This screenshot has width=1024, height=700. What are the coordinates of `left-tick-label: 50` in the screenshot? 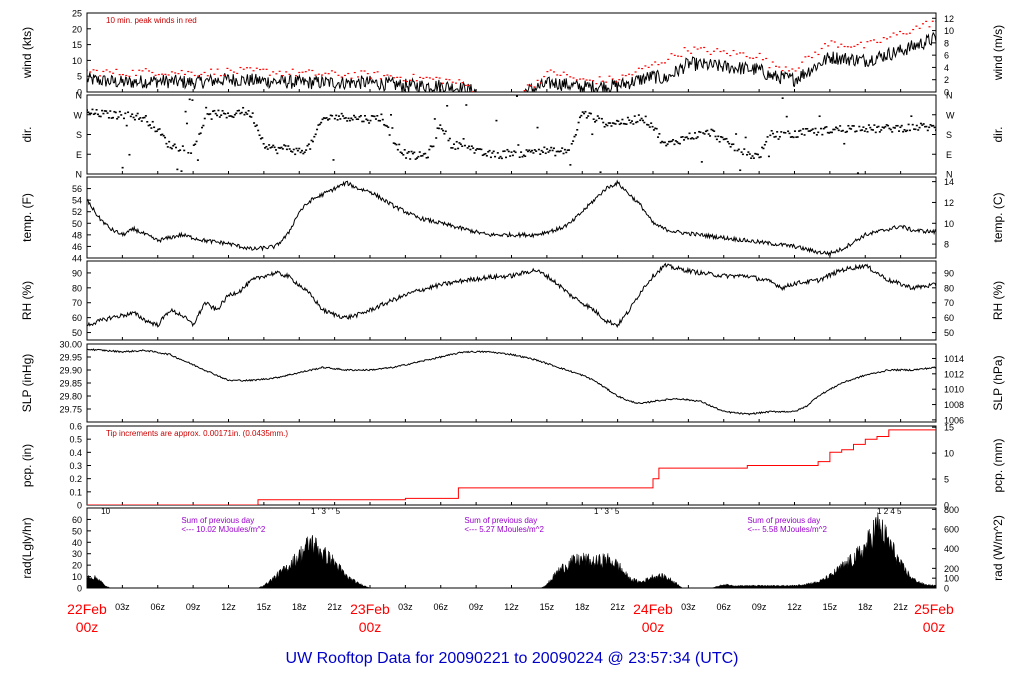 It's located at (77, 224).